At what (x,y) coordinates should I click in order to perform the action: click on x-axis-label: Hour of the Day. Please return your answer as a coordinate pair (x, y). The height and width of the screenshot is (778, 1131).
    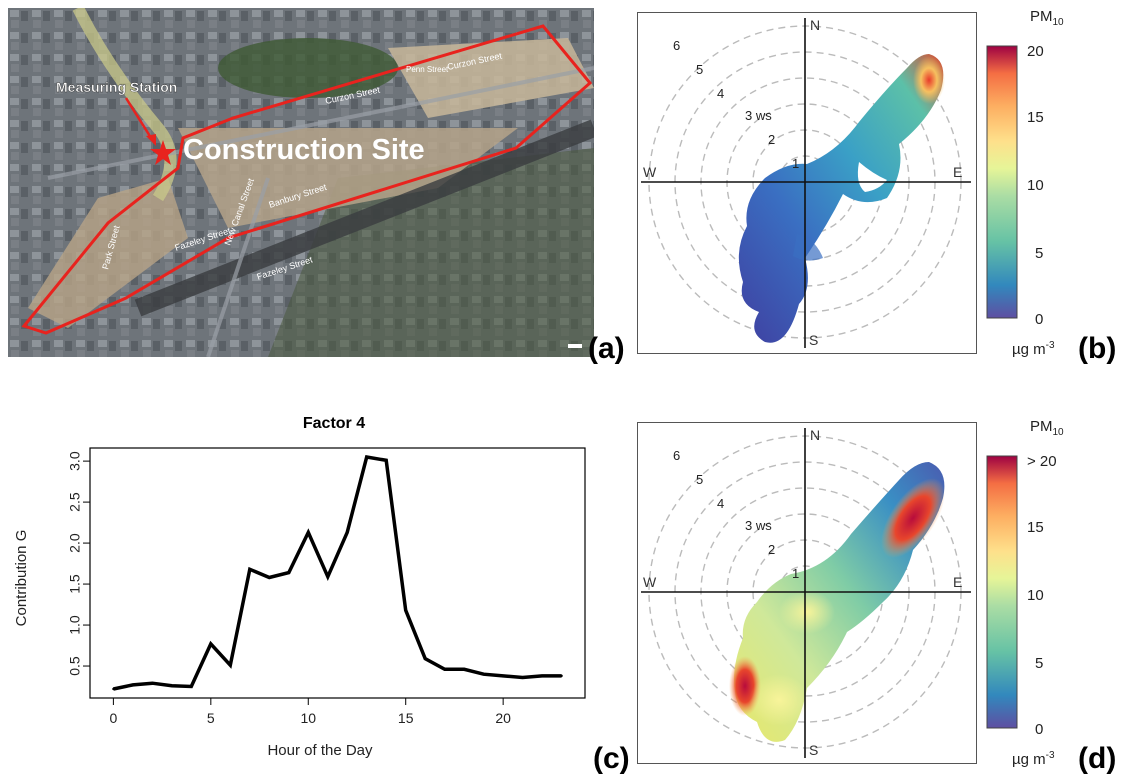
    Looking at the image, I should click on (320, 750).